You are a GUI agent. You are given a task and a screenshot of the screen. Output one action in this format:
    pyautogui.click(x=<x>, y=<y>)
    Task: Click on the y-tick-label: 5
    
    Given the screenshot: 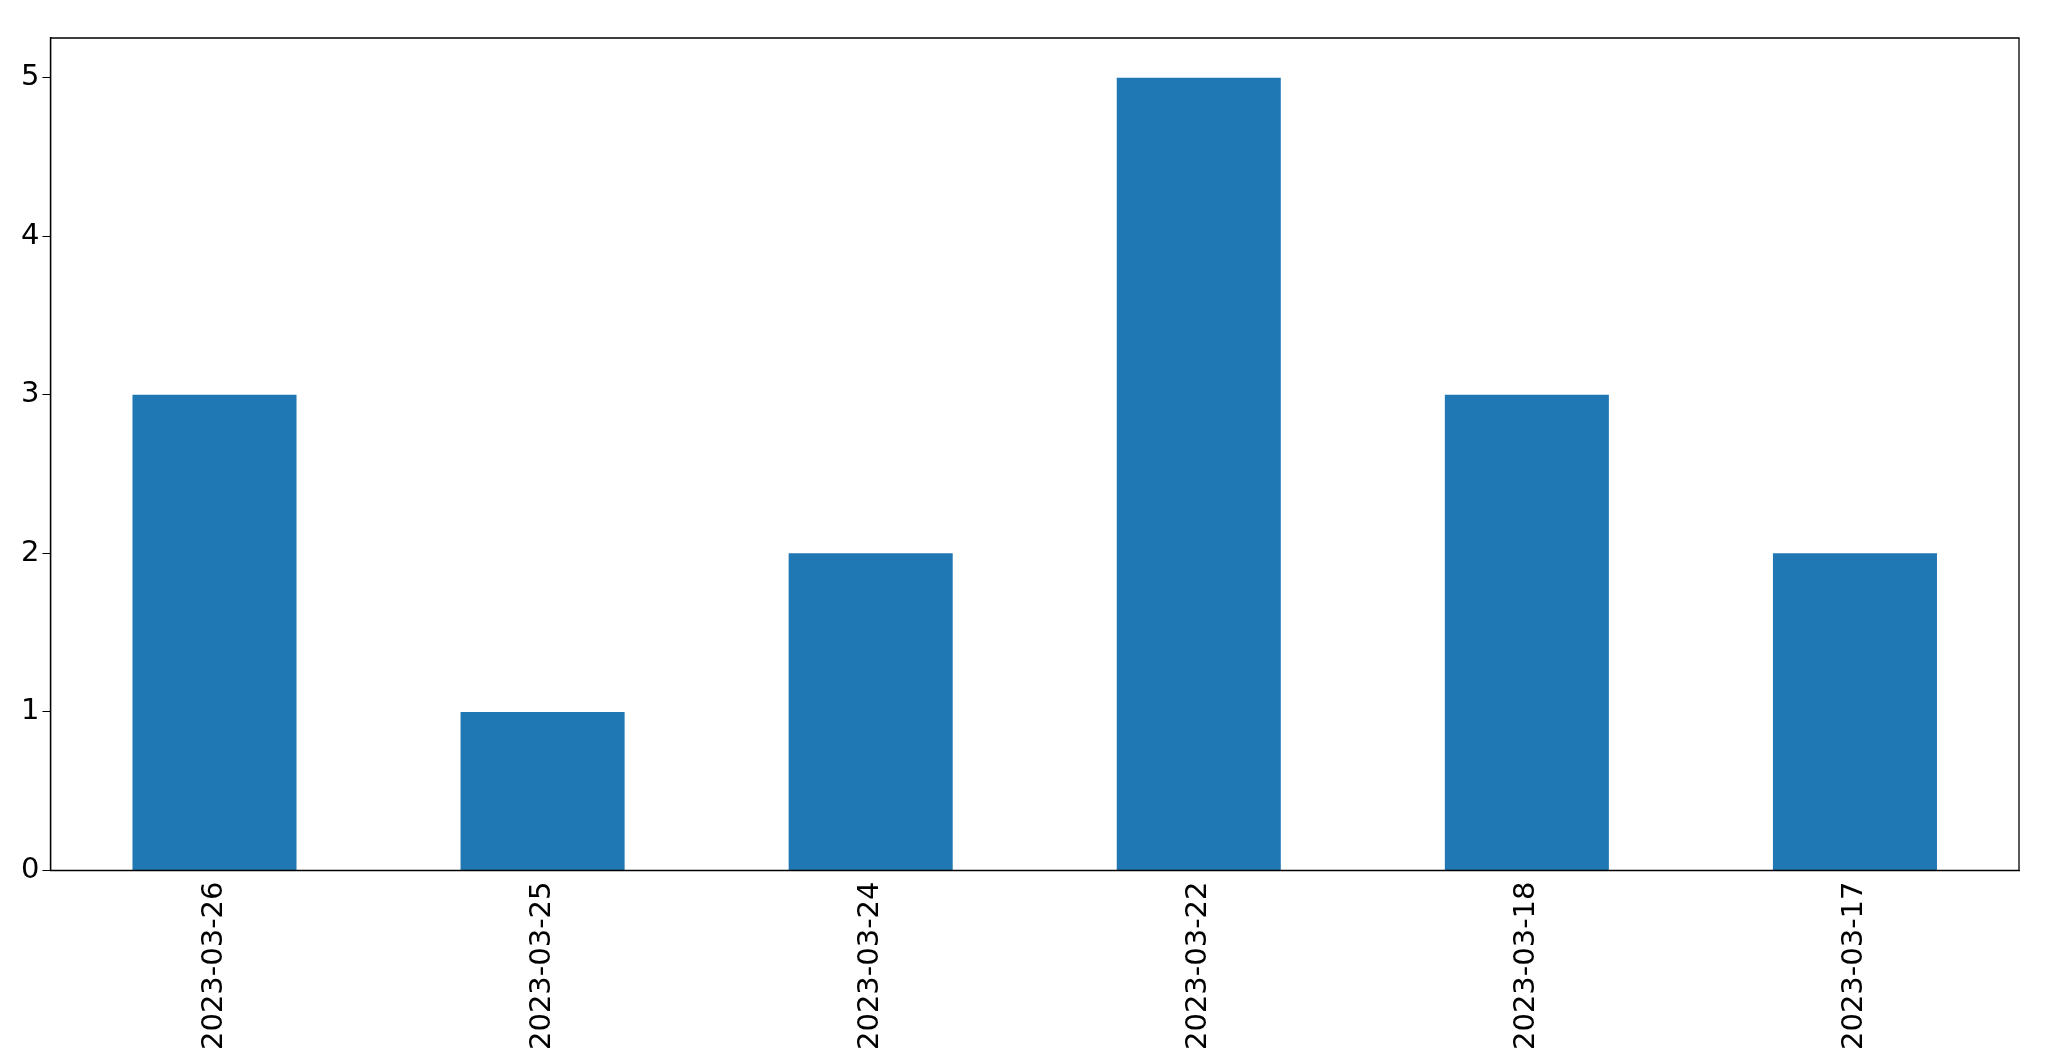 What is the action you would take?
    pyautogui.click(x=30, y=75)
    